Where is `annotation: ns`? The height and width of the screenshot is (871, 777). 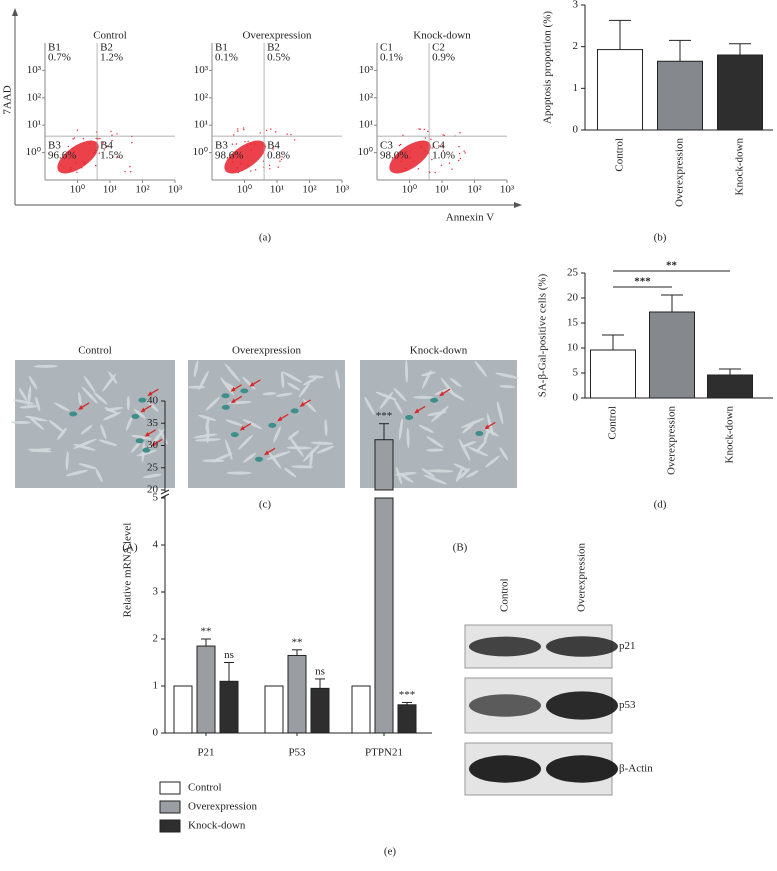
annotation: ns is located at coordinates (229, 655).